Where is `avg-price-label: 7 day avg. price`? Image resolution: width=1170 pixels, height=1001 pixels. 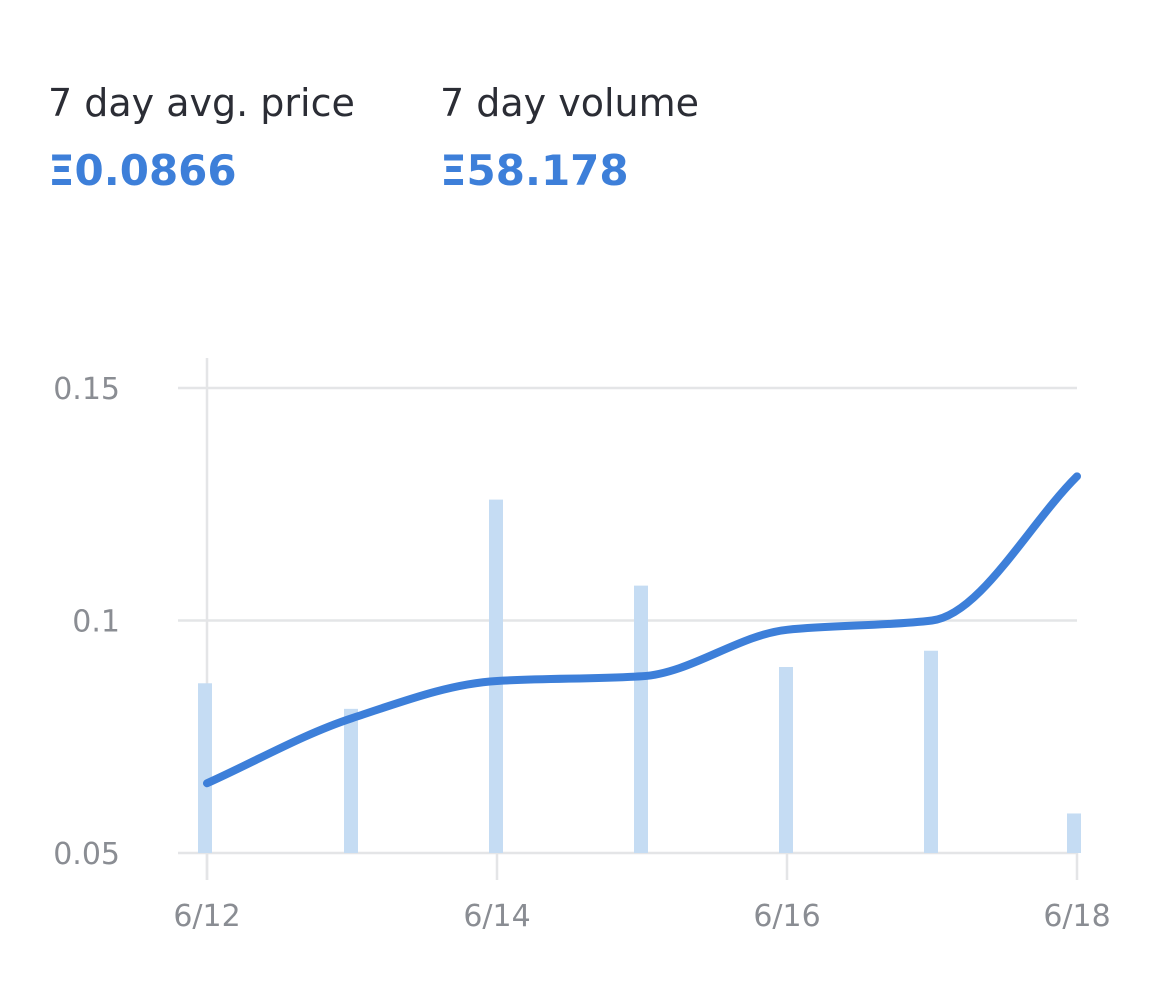
avg-price-label: 7 day avg. price is located at coordinates (201, 103).